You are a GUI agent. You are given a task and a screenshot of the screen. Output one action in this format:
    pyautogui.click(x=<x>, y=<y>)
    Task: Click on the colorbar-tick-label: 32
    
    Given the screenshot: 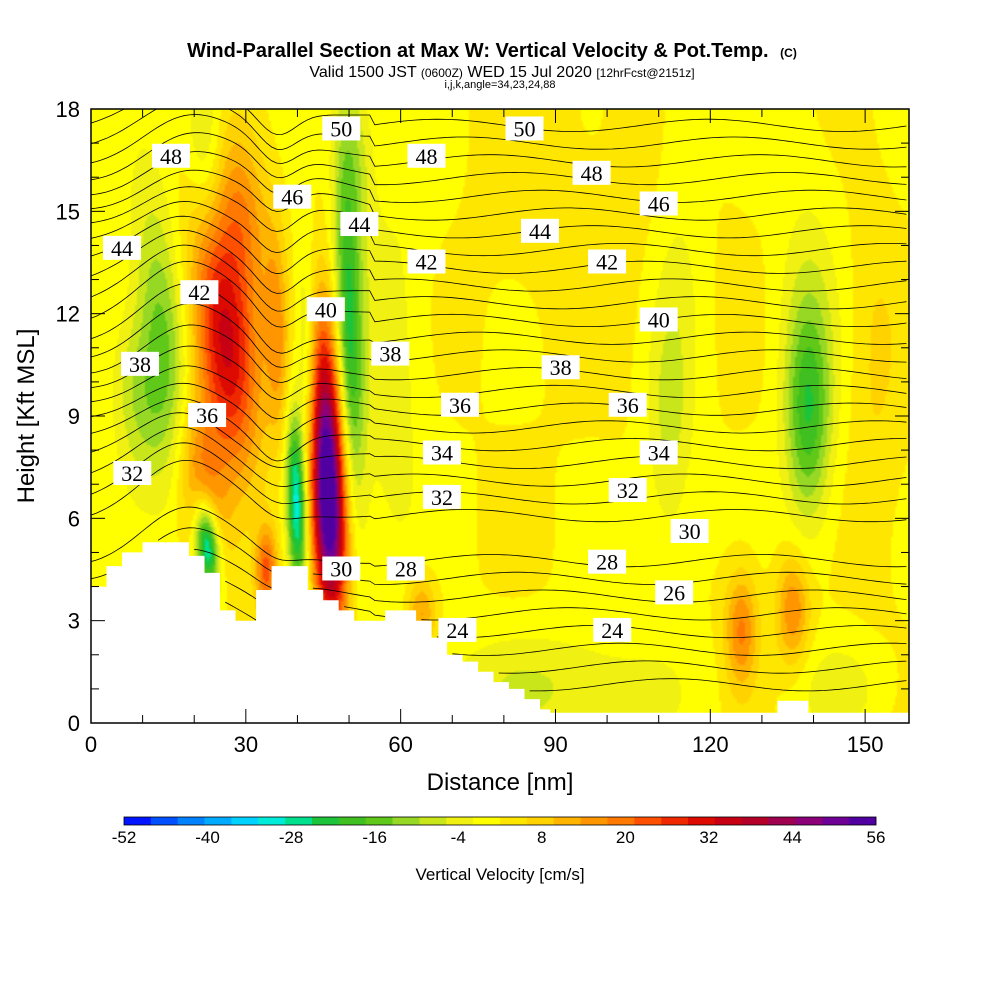 What is the action you would take?
    pyautogui.click(x=708, y=837)
    